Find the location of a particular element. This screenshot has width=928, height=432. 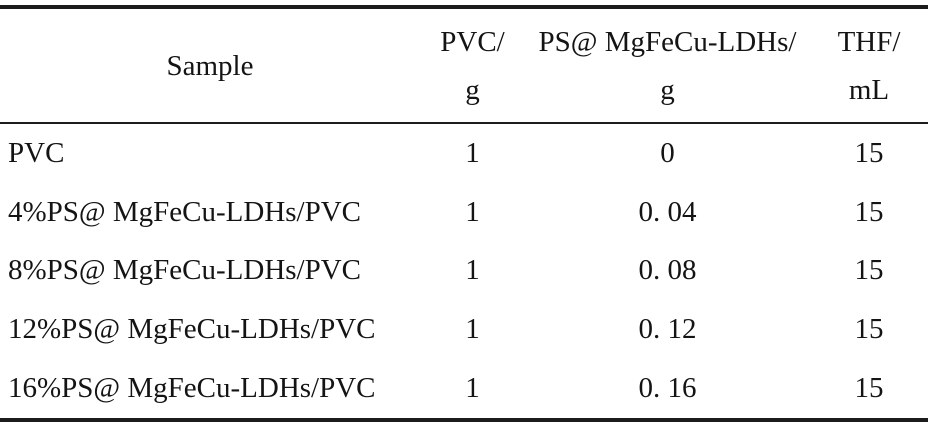

table-row: PVC 1 0 15 is located at coordinates (464, 153).